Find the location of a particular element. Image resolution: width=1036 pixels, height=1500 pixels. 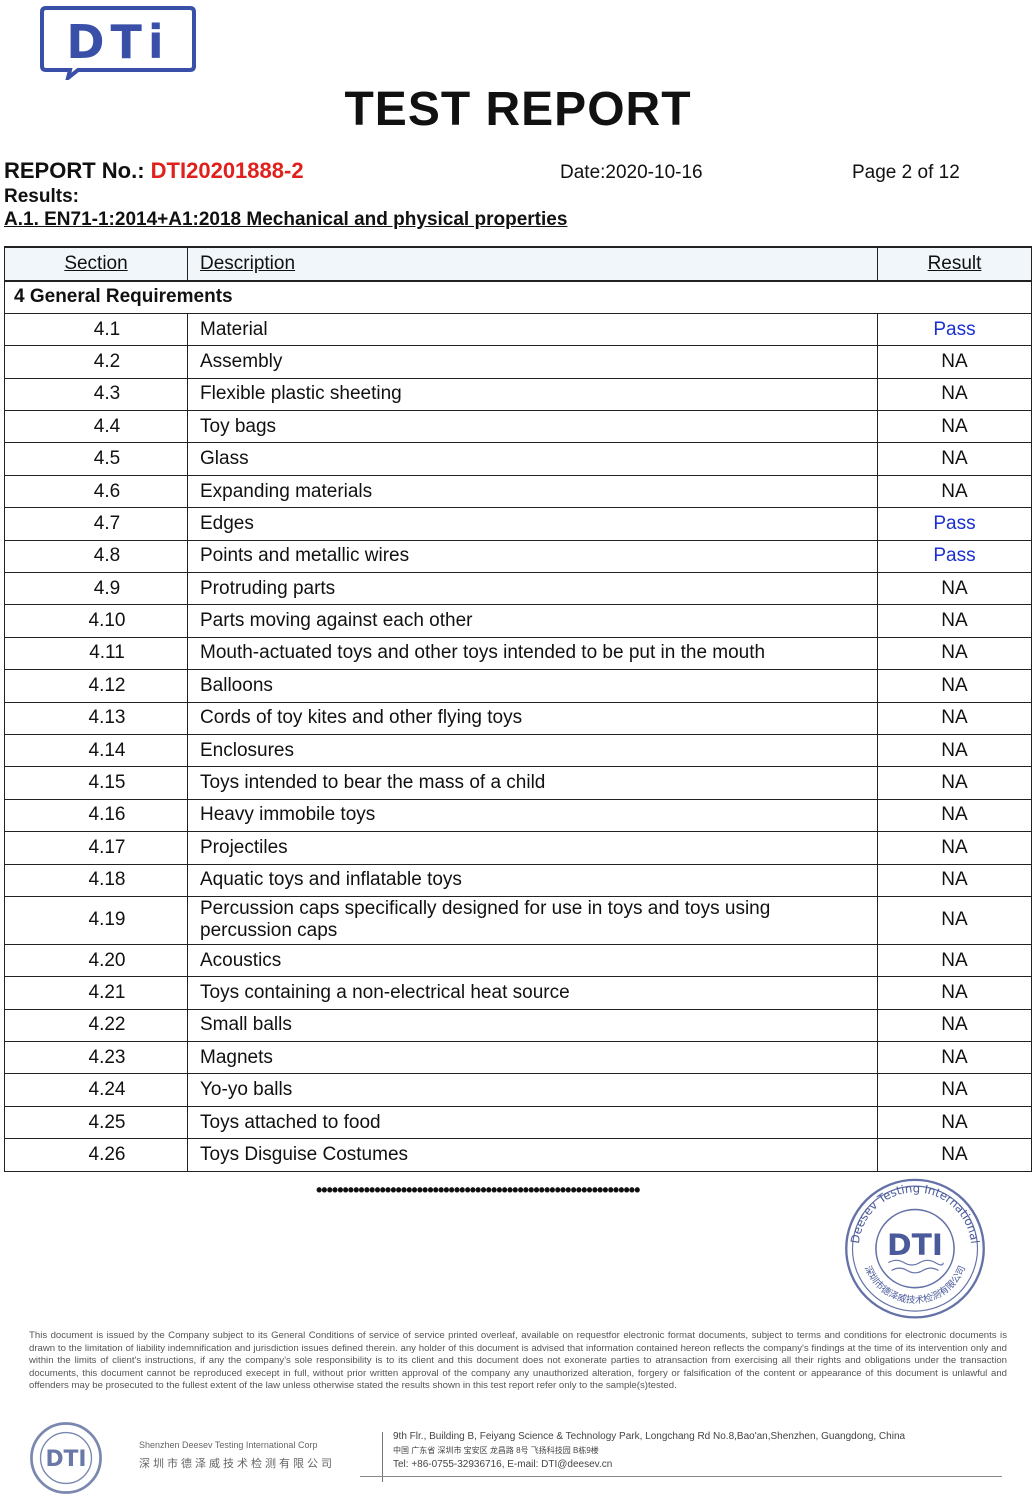

dti-logo: DTi is located at coordinates (118, 43).